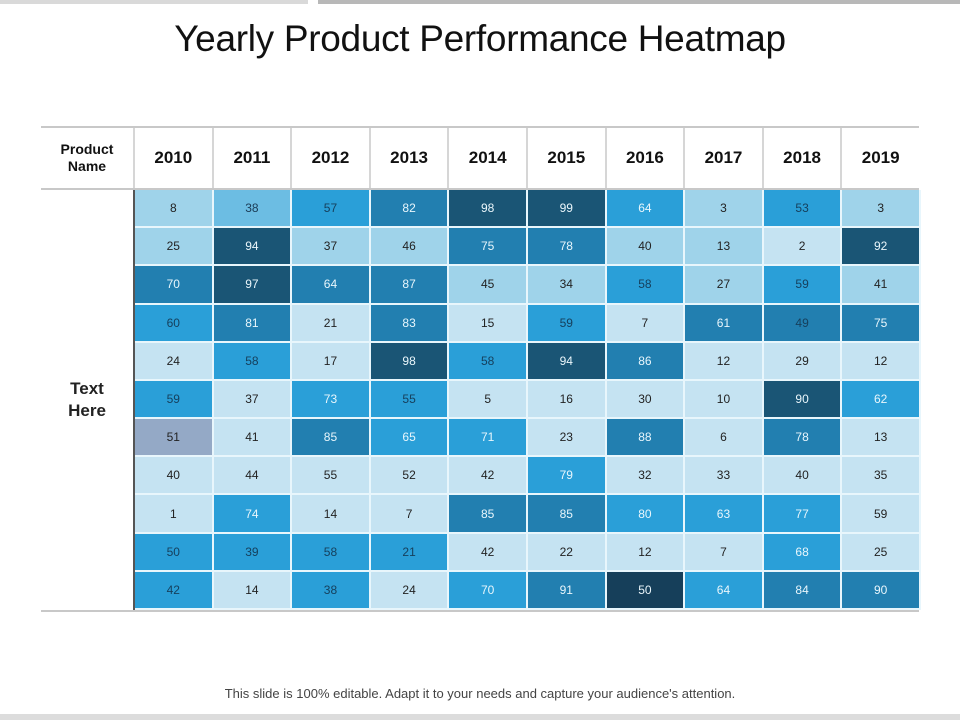  I want to click on table-top-rule, so click(480, 127).